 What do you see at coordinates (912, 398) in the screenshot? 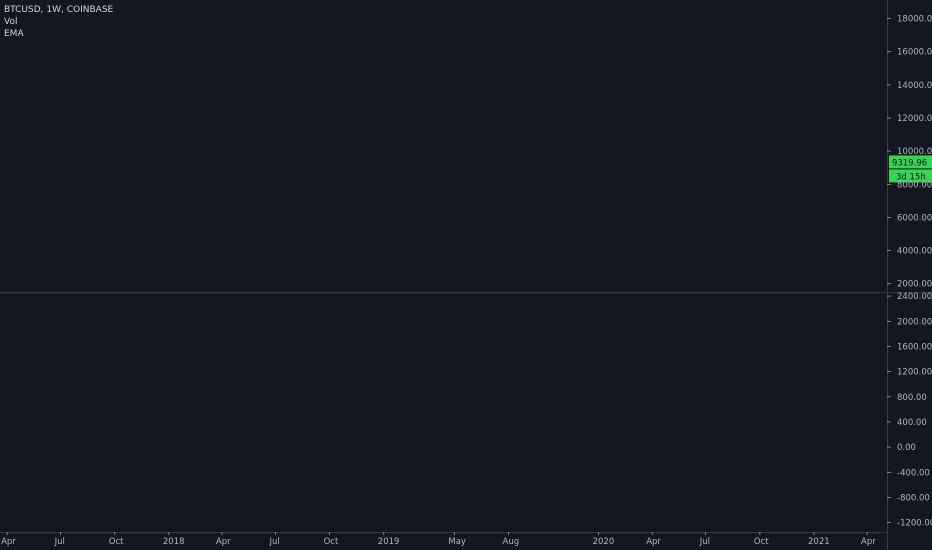
I see `macd-tick-label: 800.00` at bounding box center [912, 398].